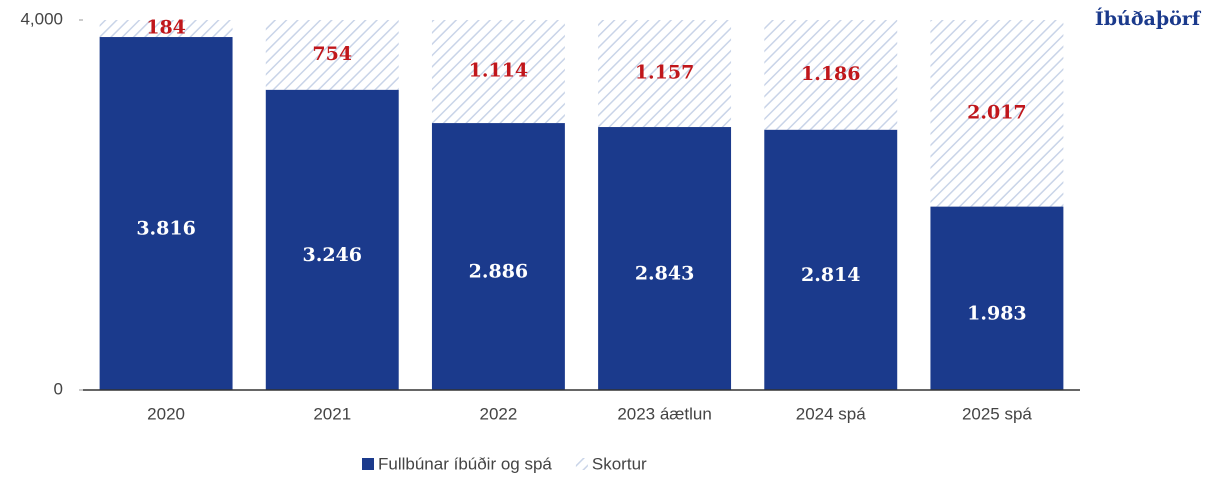 The width and height of the screenshot is (1208, 479). What do you see at coordinates (1148, 18) in the screenshot?
I see `annotation: Íbúðaþörf` at bounding box center [1148, 18].